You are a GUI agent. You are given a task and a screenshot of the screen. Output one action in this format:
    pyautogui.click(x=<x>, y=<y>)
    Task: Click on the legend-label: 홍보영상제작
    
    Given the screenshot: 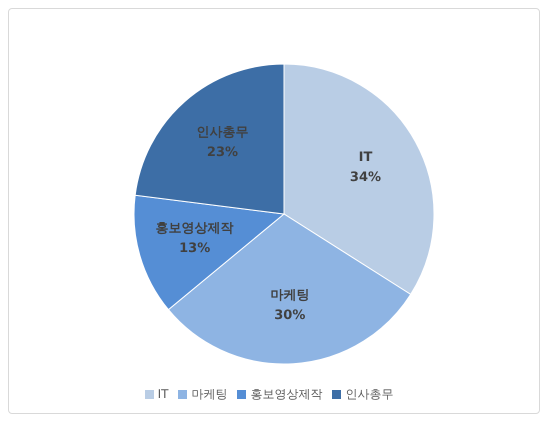 What is the action you would take?
    pyautogui.click(x=286, y=394)
    